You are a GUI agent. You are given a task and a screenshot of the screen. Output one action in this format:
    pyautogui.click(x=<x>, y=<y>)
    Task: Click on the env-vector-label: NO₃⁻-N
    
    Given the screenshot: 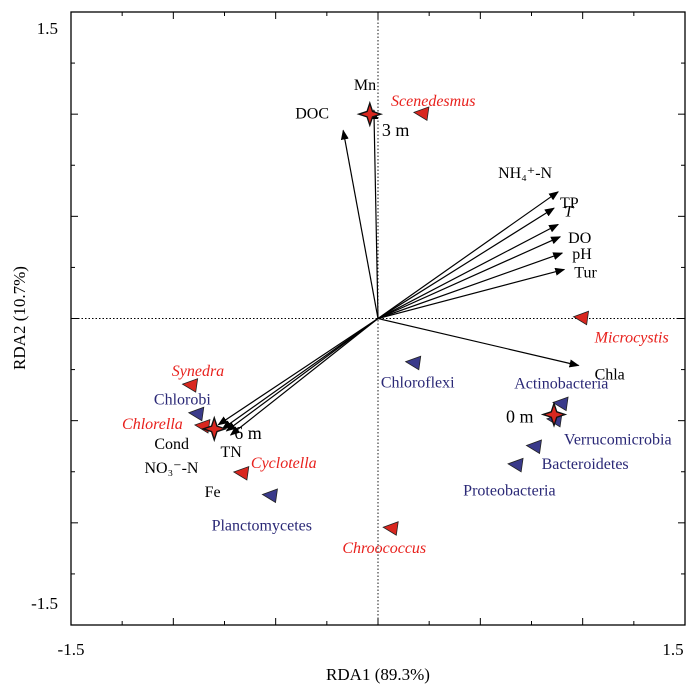 What is the action you would take?
    pyautogui.click(x=171, y=468)
    